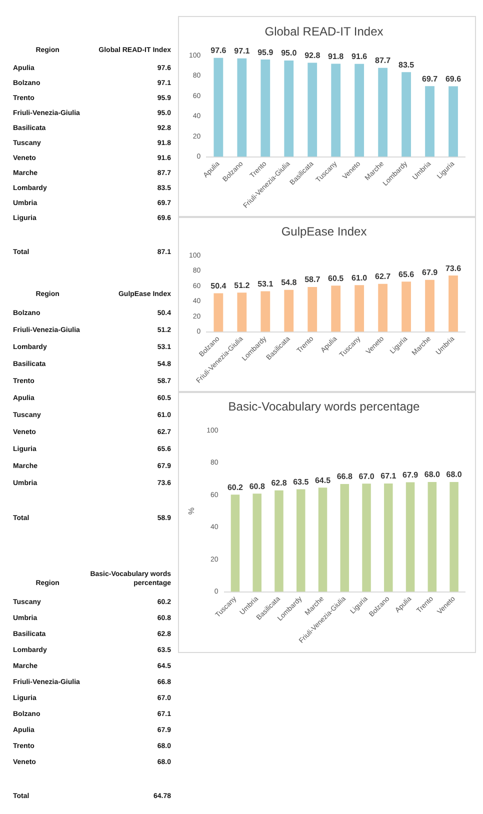 This screenshot has width=483, height=814. I want to click on data-label: 95.9, so click(266, 52).